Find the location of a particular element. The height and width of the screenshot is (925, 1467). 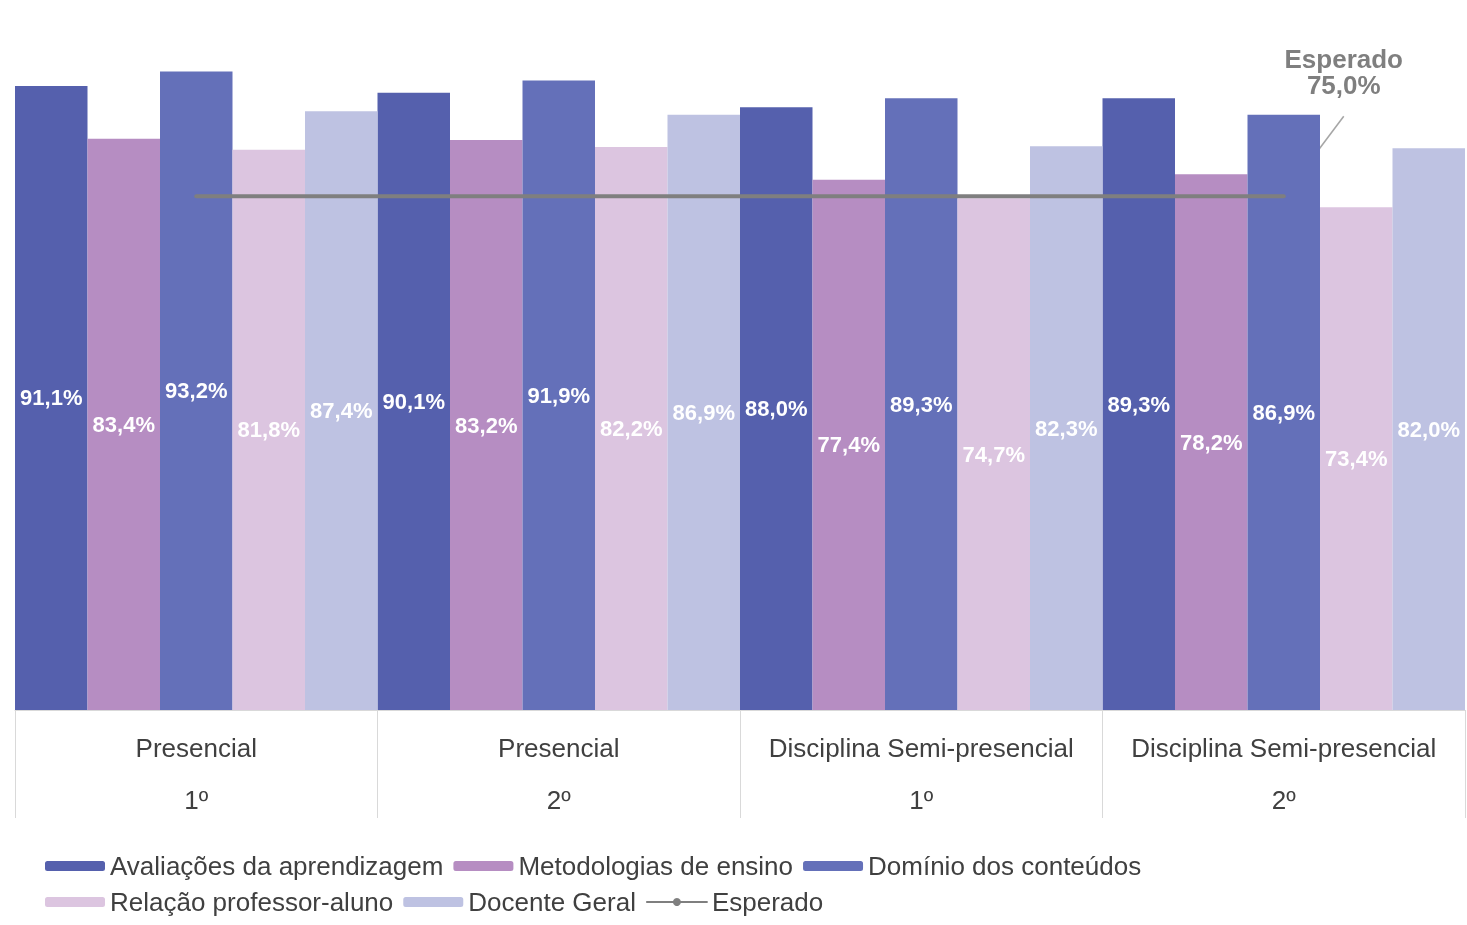

data-label: 87,4% is located at coordinates (341, 411).